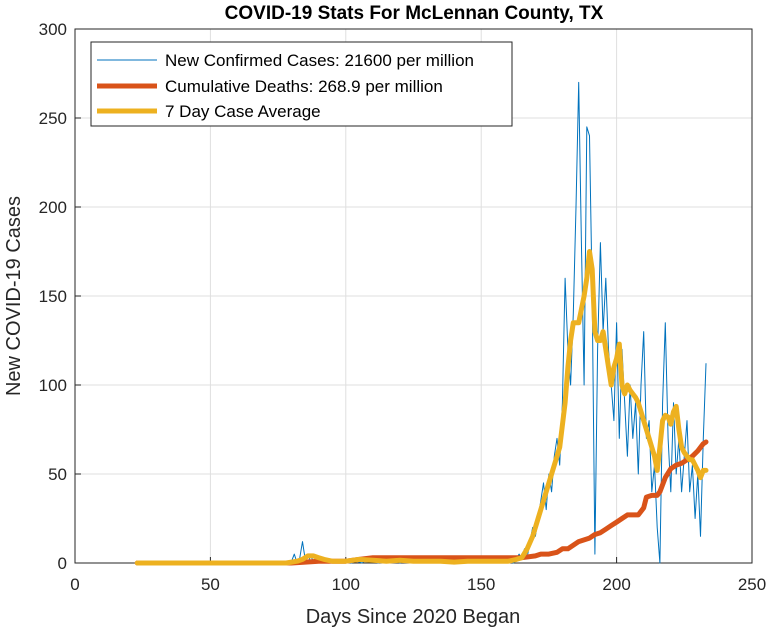  I want to click on y-tick-label: 300, so click(53, 29).